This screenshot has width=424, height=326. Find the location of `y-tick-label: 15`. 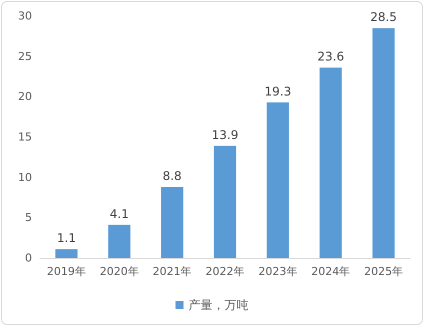

y-tick-label: 15 is located at coordinates (25, 137).